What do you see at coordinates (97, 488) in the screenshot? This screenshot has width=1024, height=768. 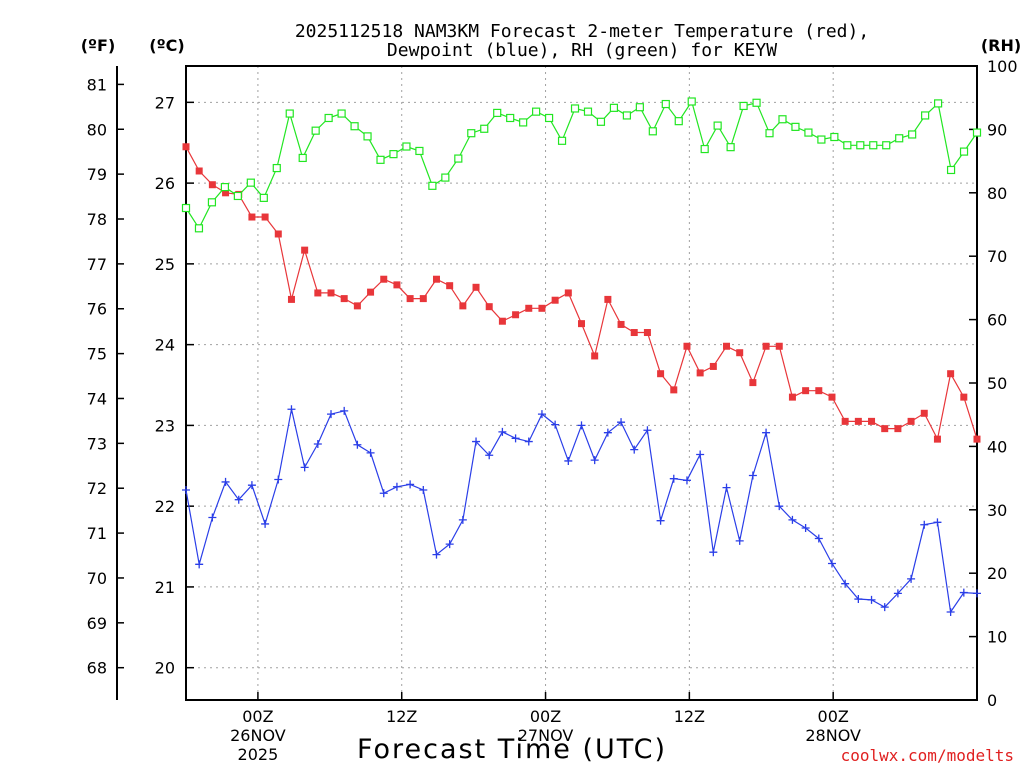 I see `fahrenheit-tick-label: 72` at bounding box center [97, 488].